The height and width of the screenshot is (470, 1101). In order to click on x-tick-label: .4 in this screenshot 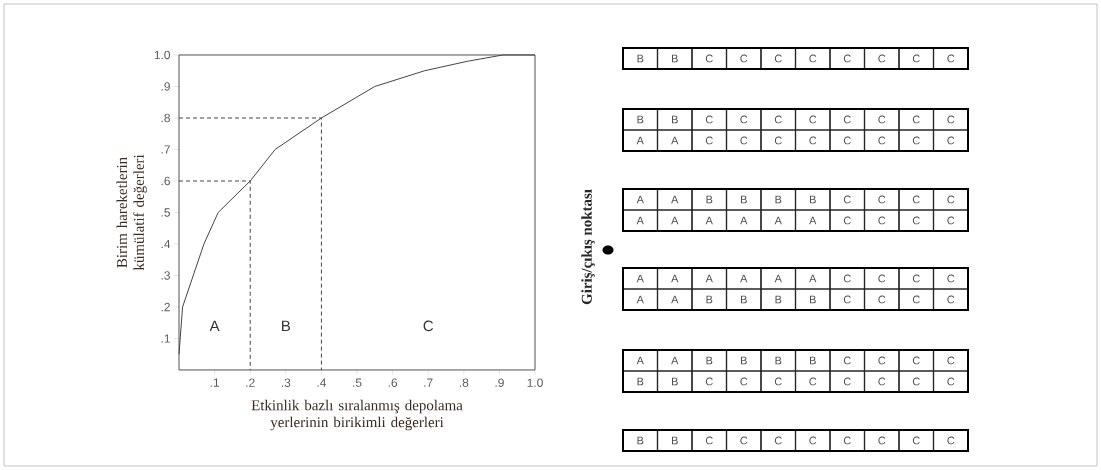, I will do `click(322, 382)`.